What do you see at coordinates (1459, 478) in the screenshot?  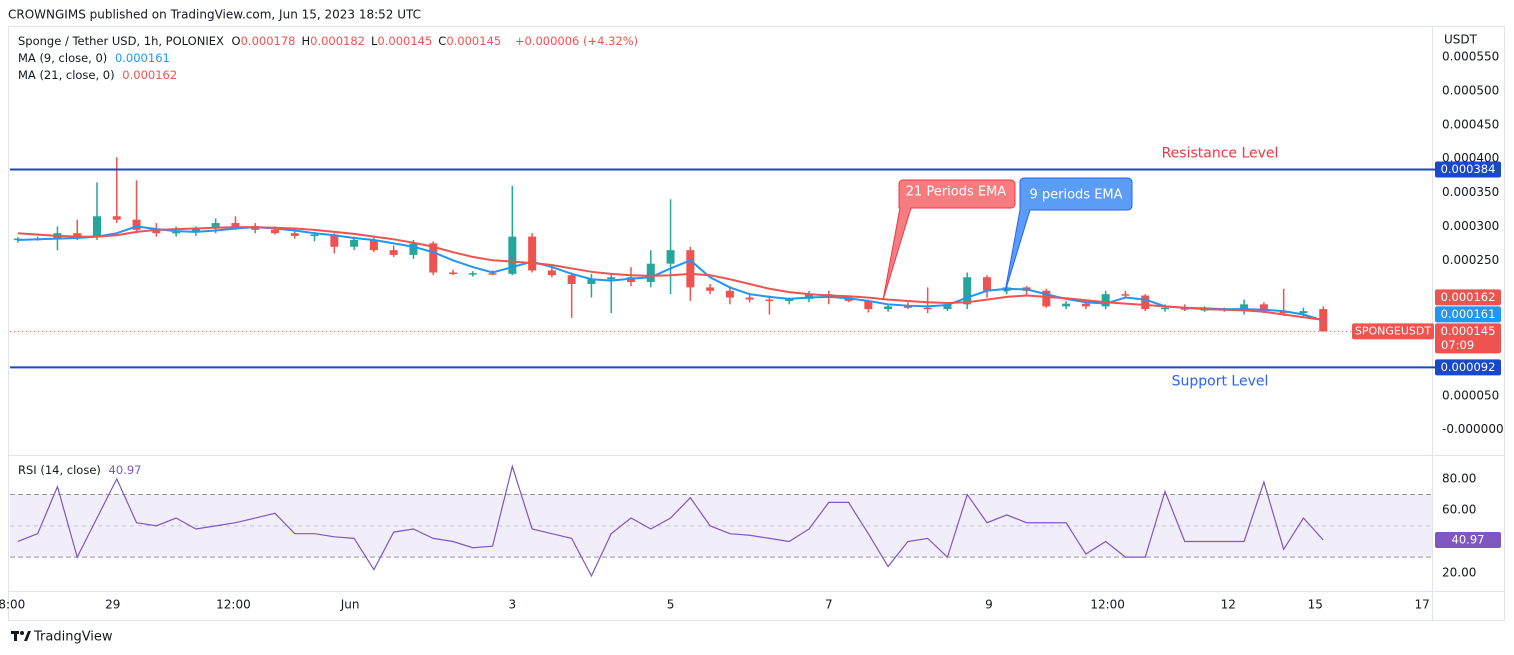 I see `rsi-tick-label: 80.00` at bounding box center [1459, 478].